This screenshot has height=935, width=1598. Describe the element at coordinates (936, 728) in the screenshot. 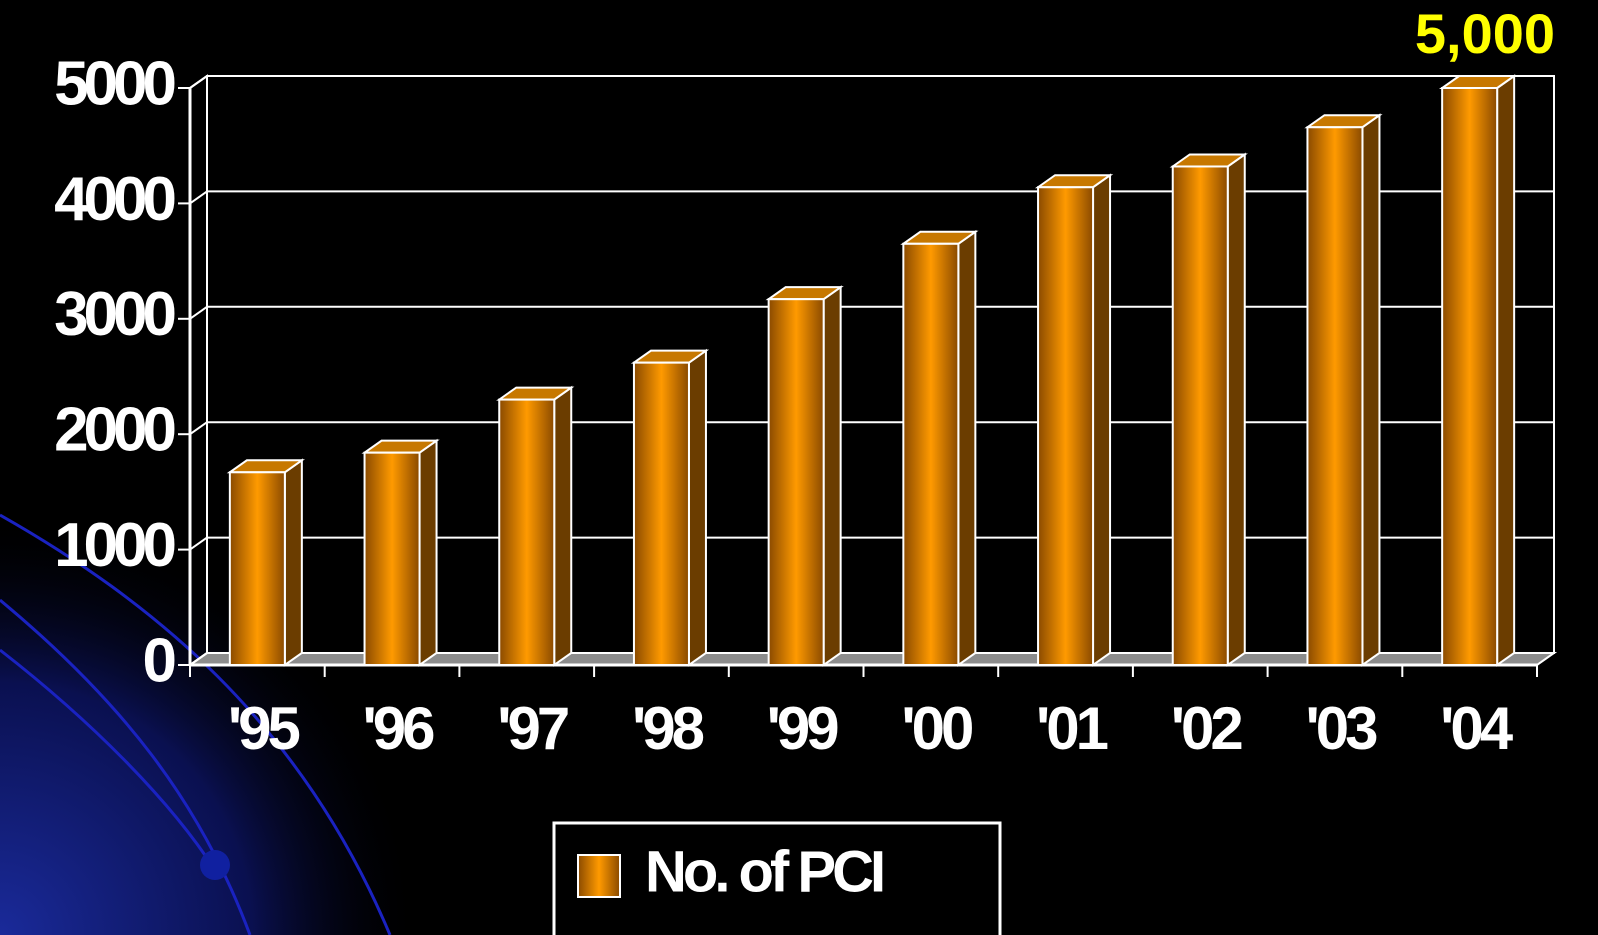

I see `x-tick-label: '00` at that location.